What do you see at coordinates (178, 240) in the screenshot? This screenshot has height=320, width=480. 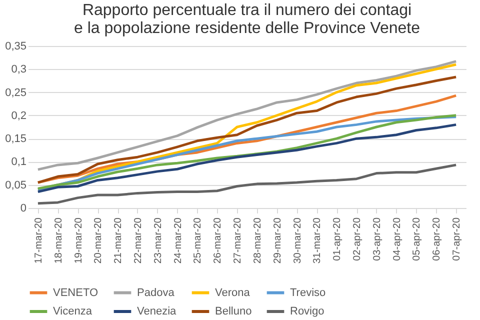 I see `x-tick-label: 24-mar-20` at bounding box center [178, 240].